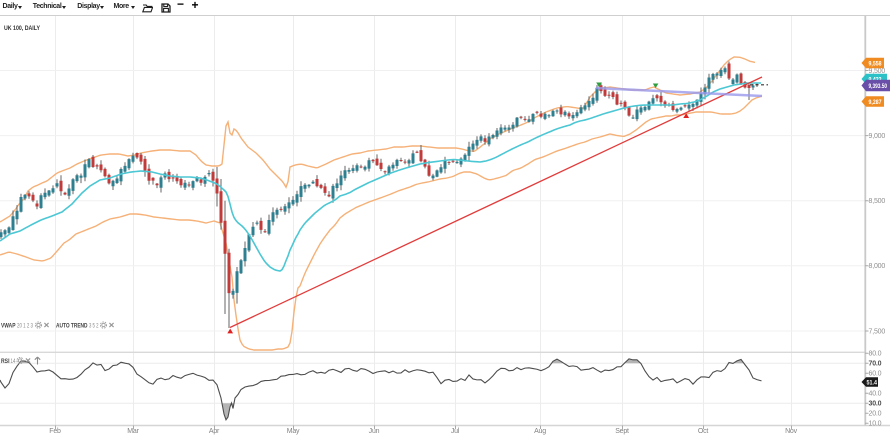  Describe the element at coordinates (875, 414) in the screenshot. I see `svg-text: 20.0` at that location.